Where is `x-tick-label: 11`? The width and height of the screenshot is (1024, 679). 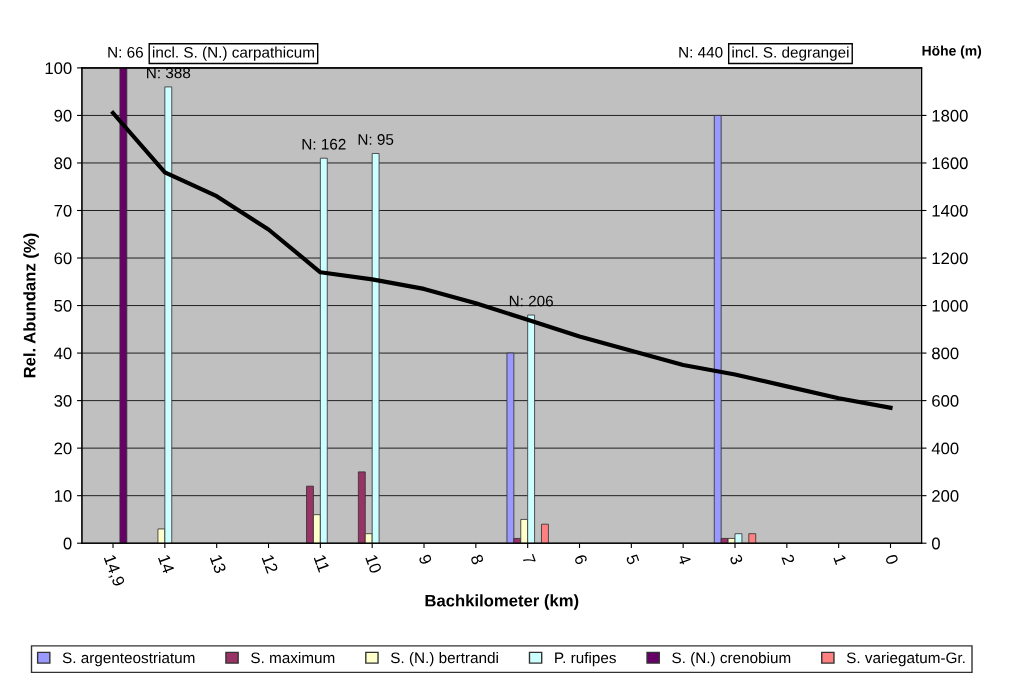 x-tick-label: 11 is located at coordinates (321, 563).